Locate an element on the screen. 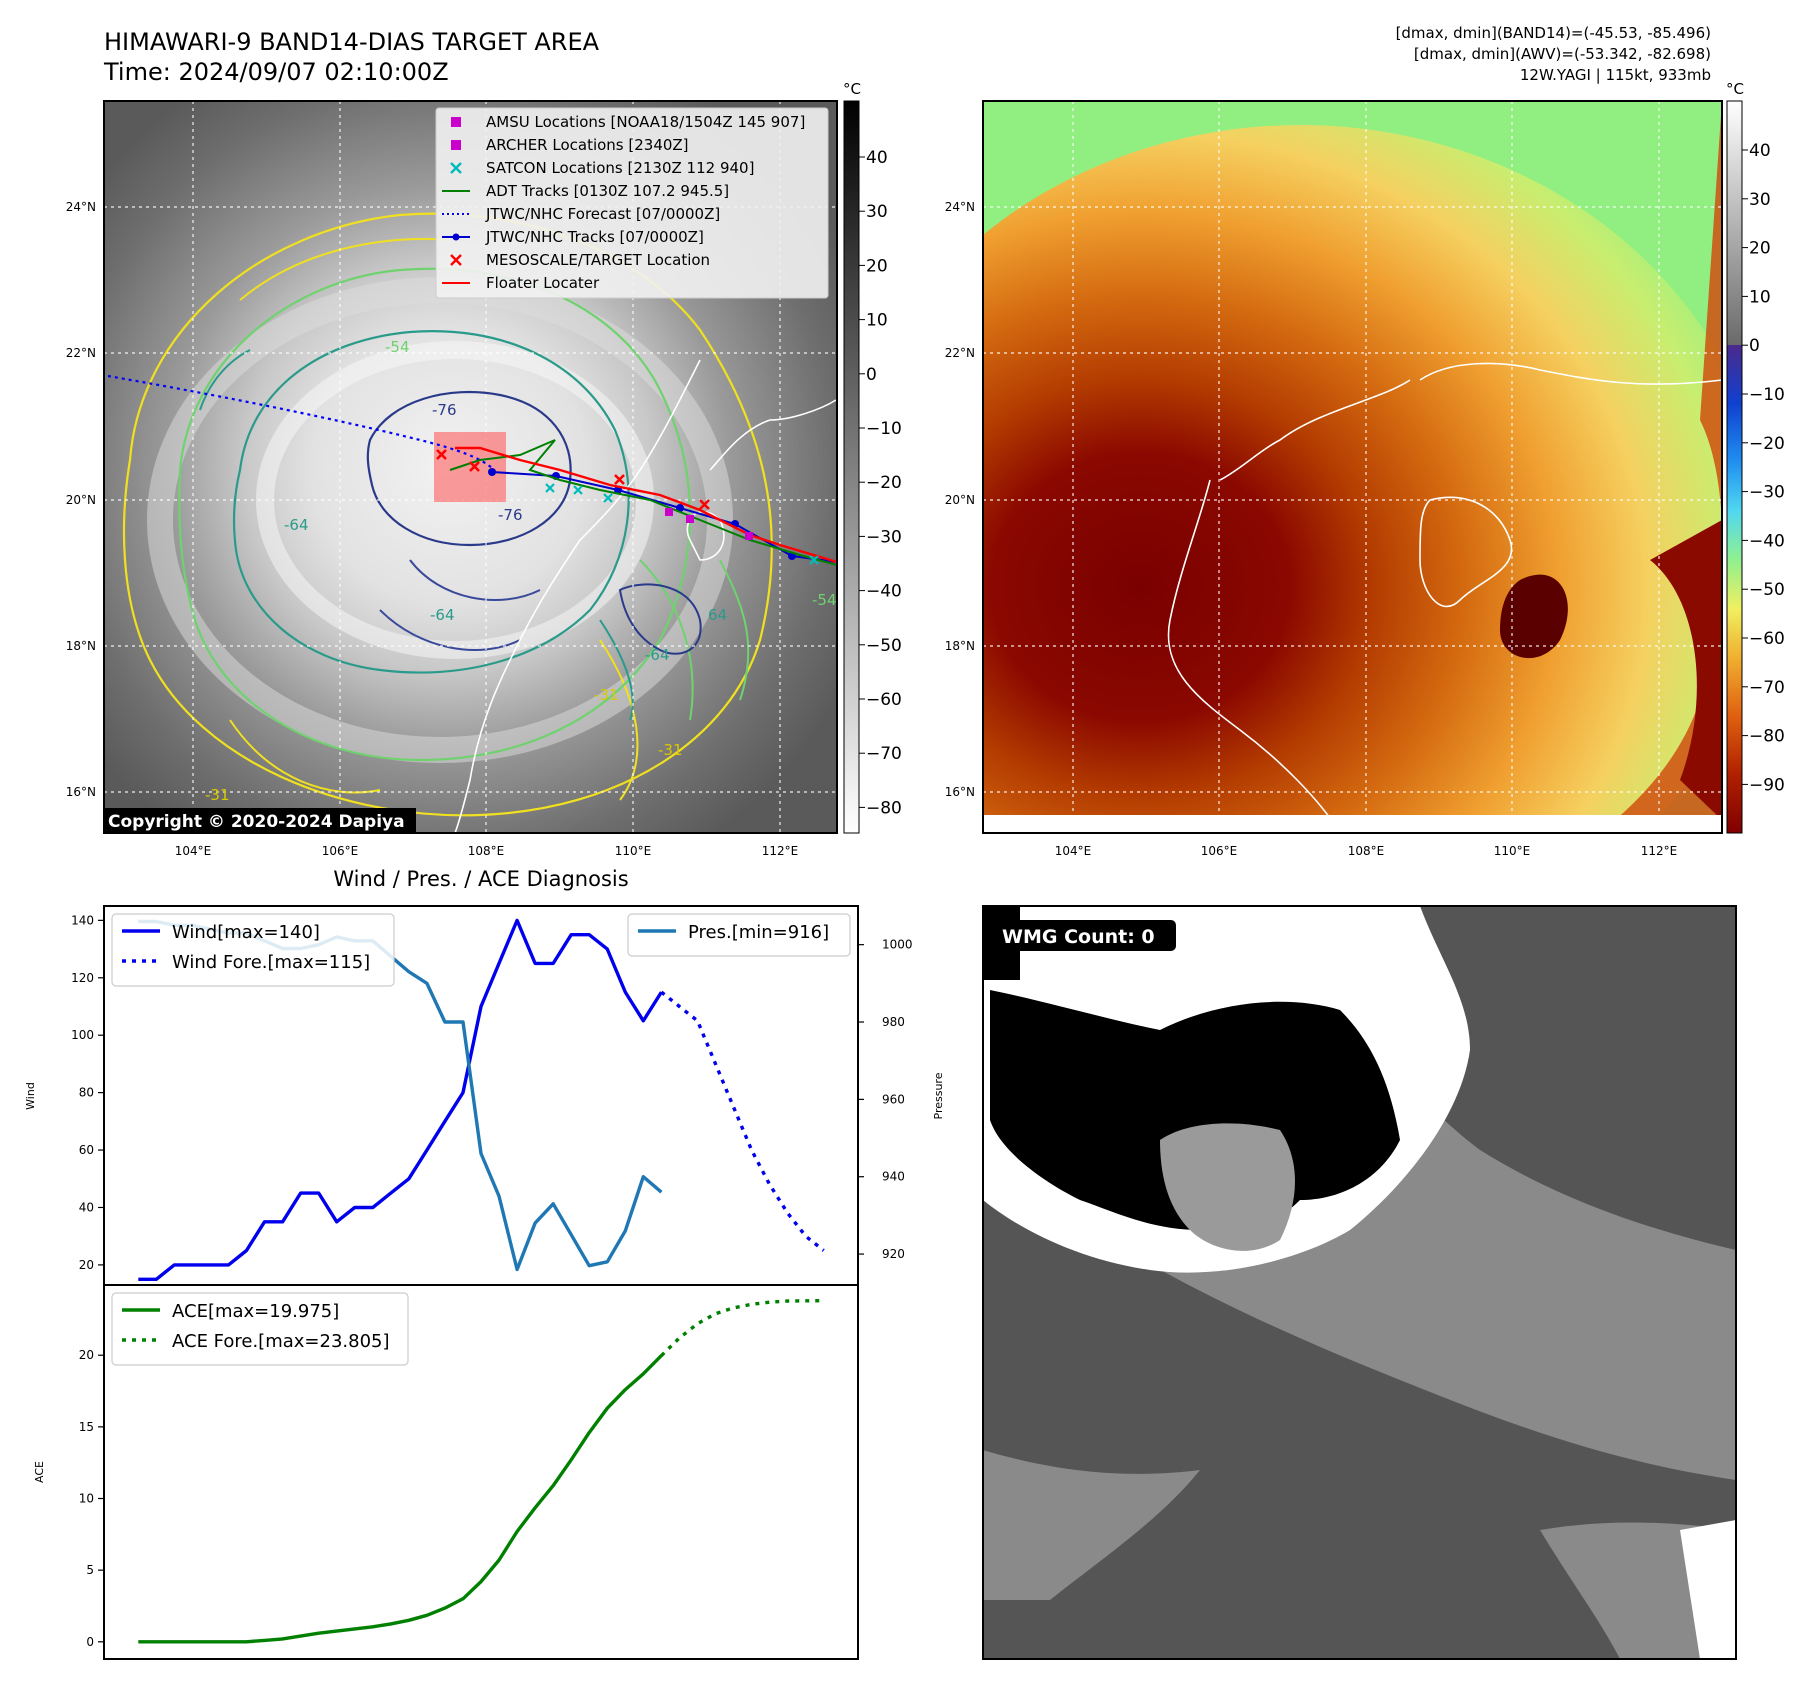  map-legend-entry: JTWC/NHC Forecast [07/0000Z] is located at coordinates (581, 214).